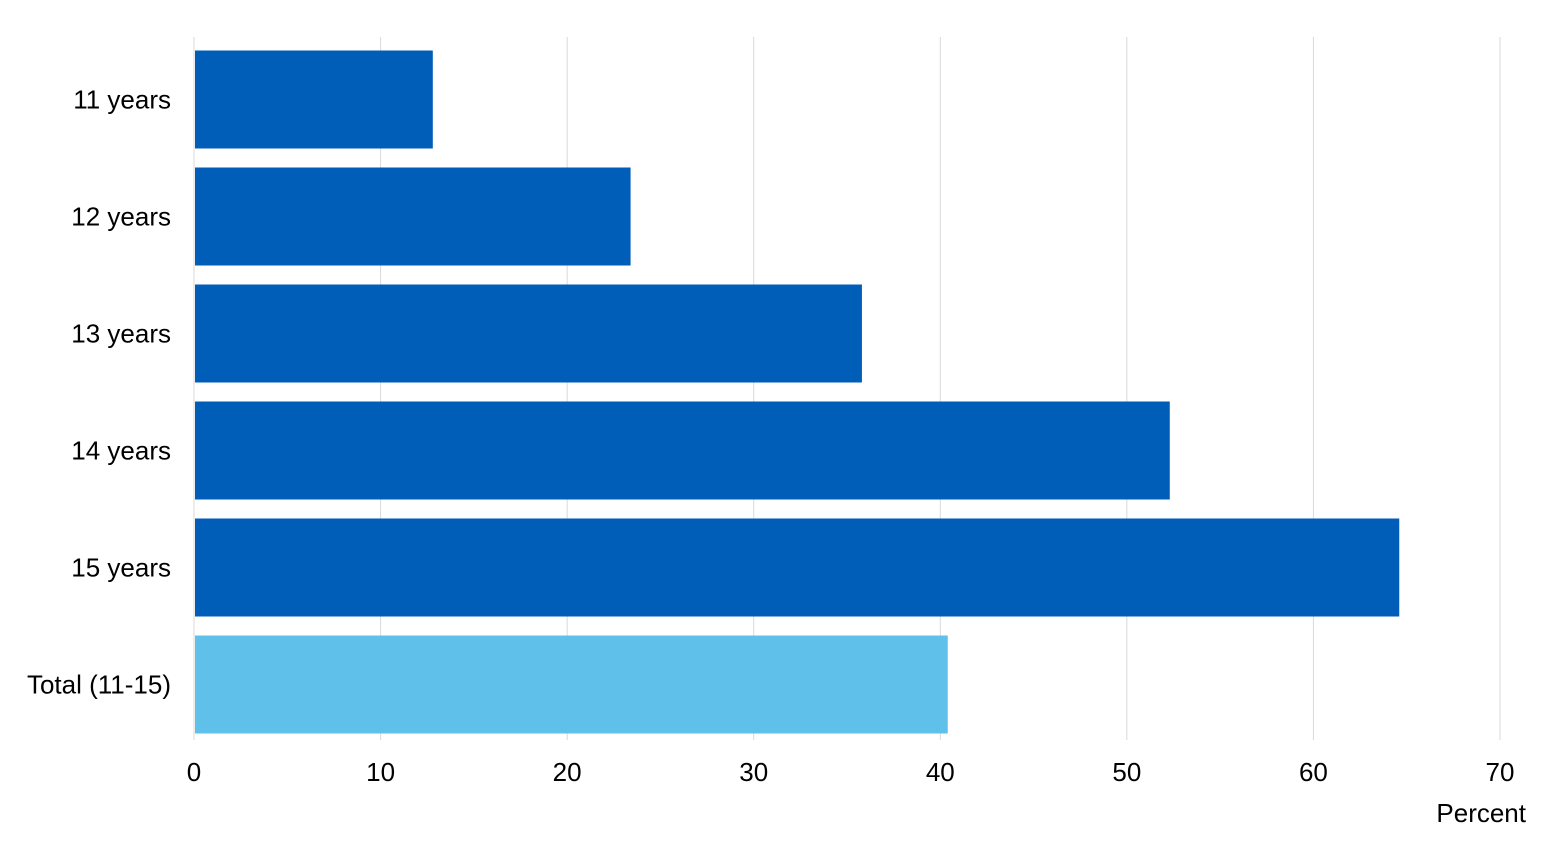 This screenshot has width=1560, height=845. Describe the element at coordinates (1500, 772) in the screenshot. I see `x-tick-label: 70` at that location.